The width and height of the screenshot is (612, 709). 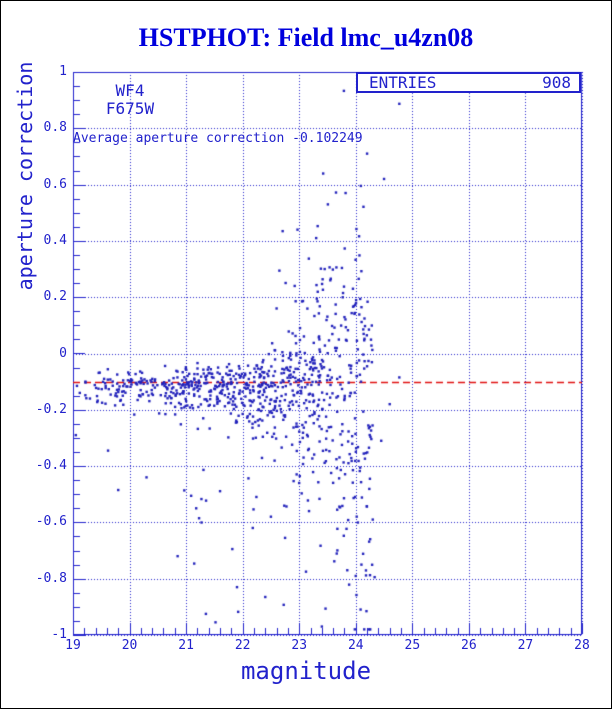 I want to click on camera-label: WF4, so click(x=130, y=90).